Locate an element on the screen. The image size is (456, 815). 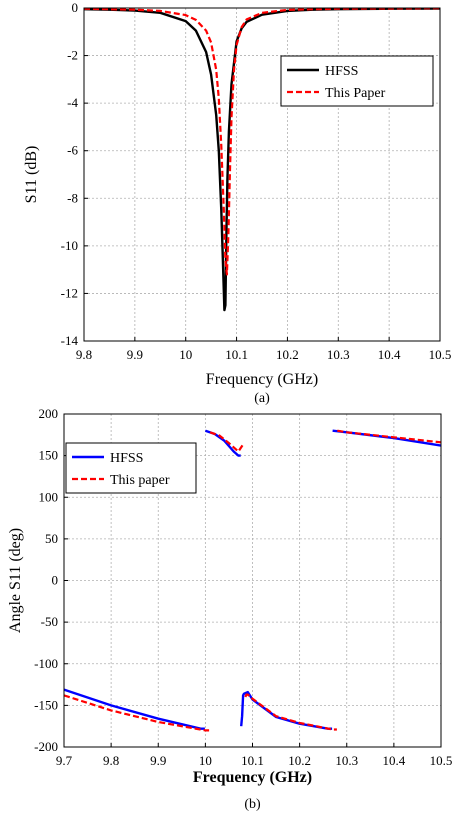
chart-a-x-tick-label: 9.9 is located at coordinates (135, 354).